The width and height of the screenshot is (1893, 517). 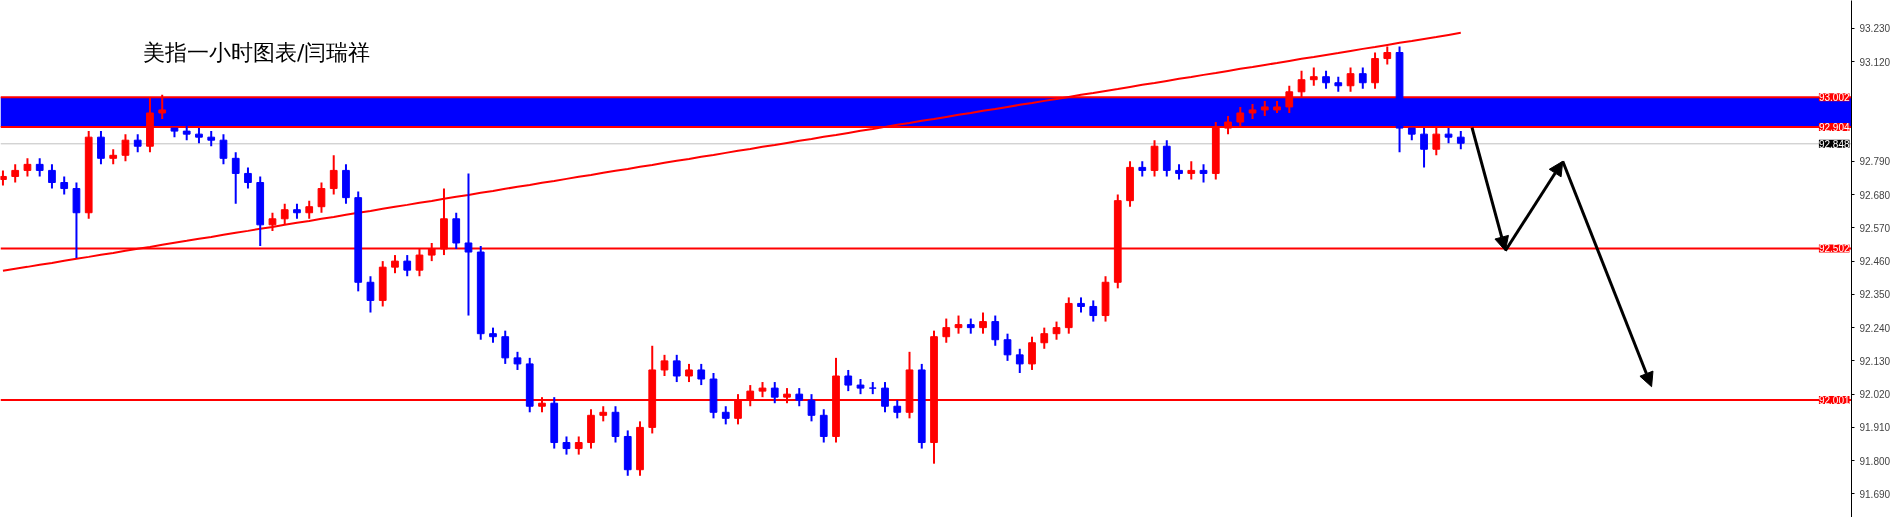 I want to click on y-tick-label: 92.790, so click(x=1875, y=162).